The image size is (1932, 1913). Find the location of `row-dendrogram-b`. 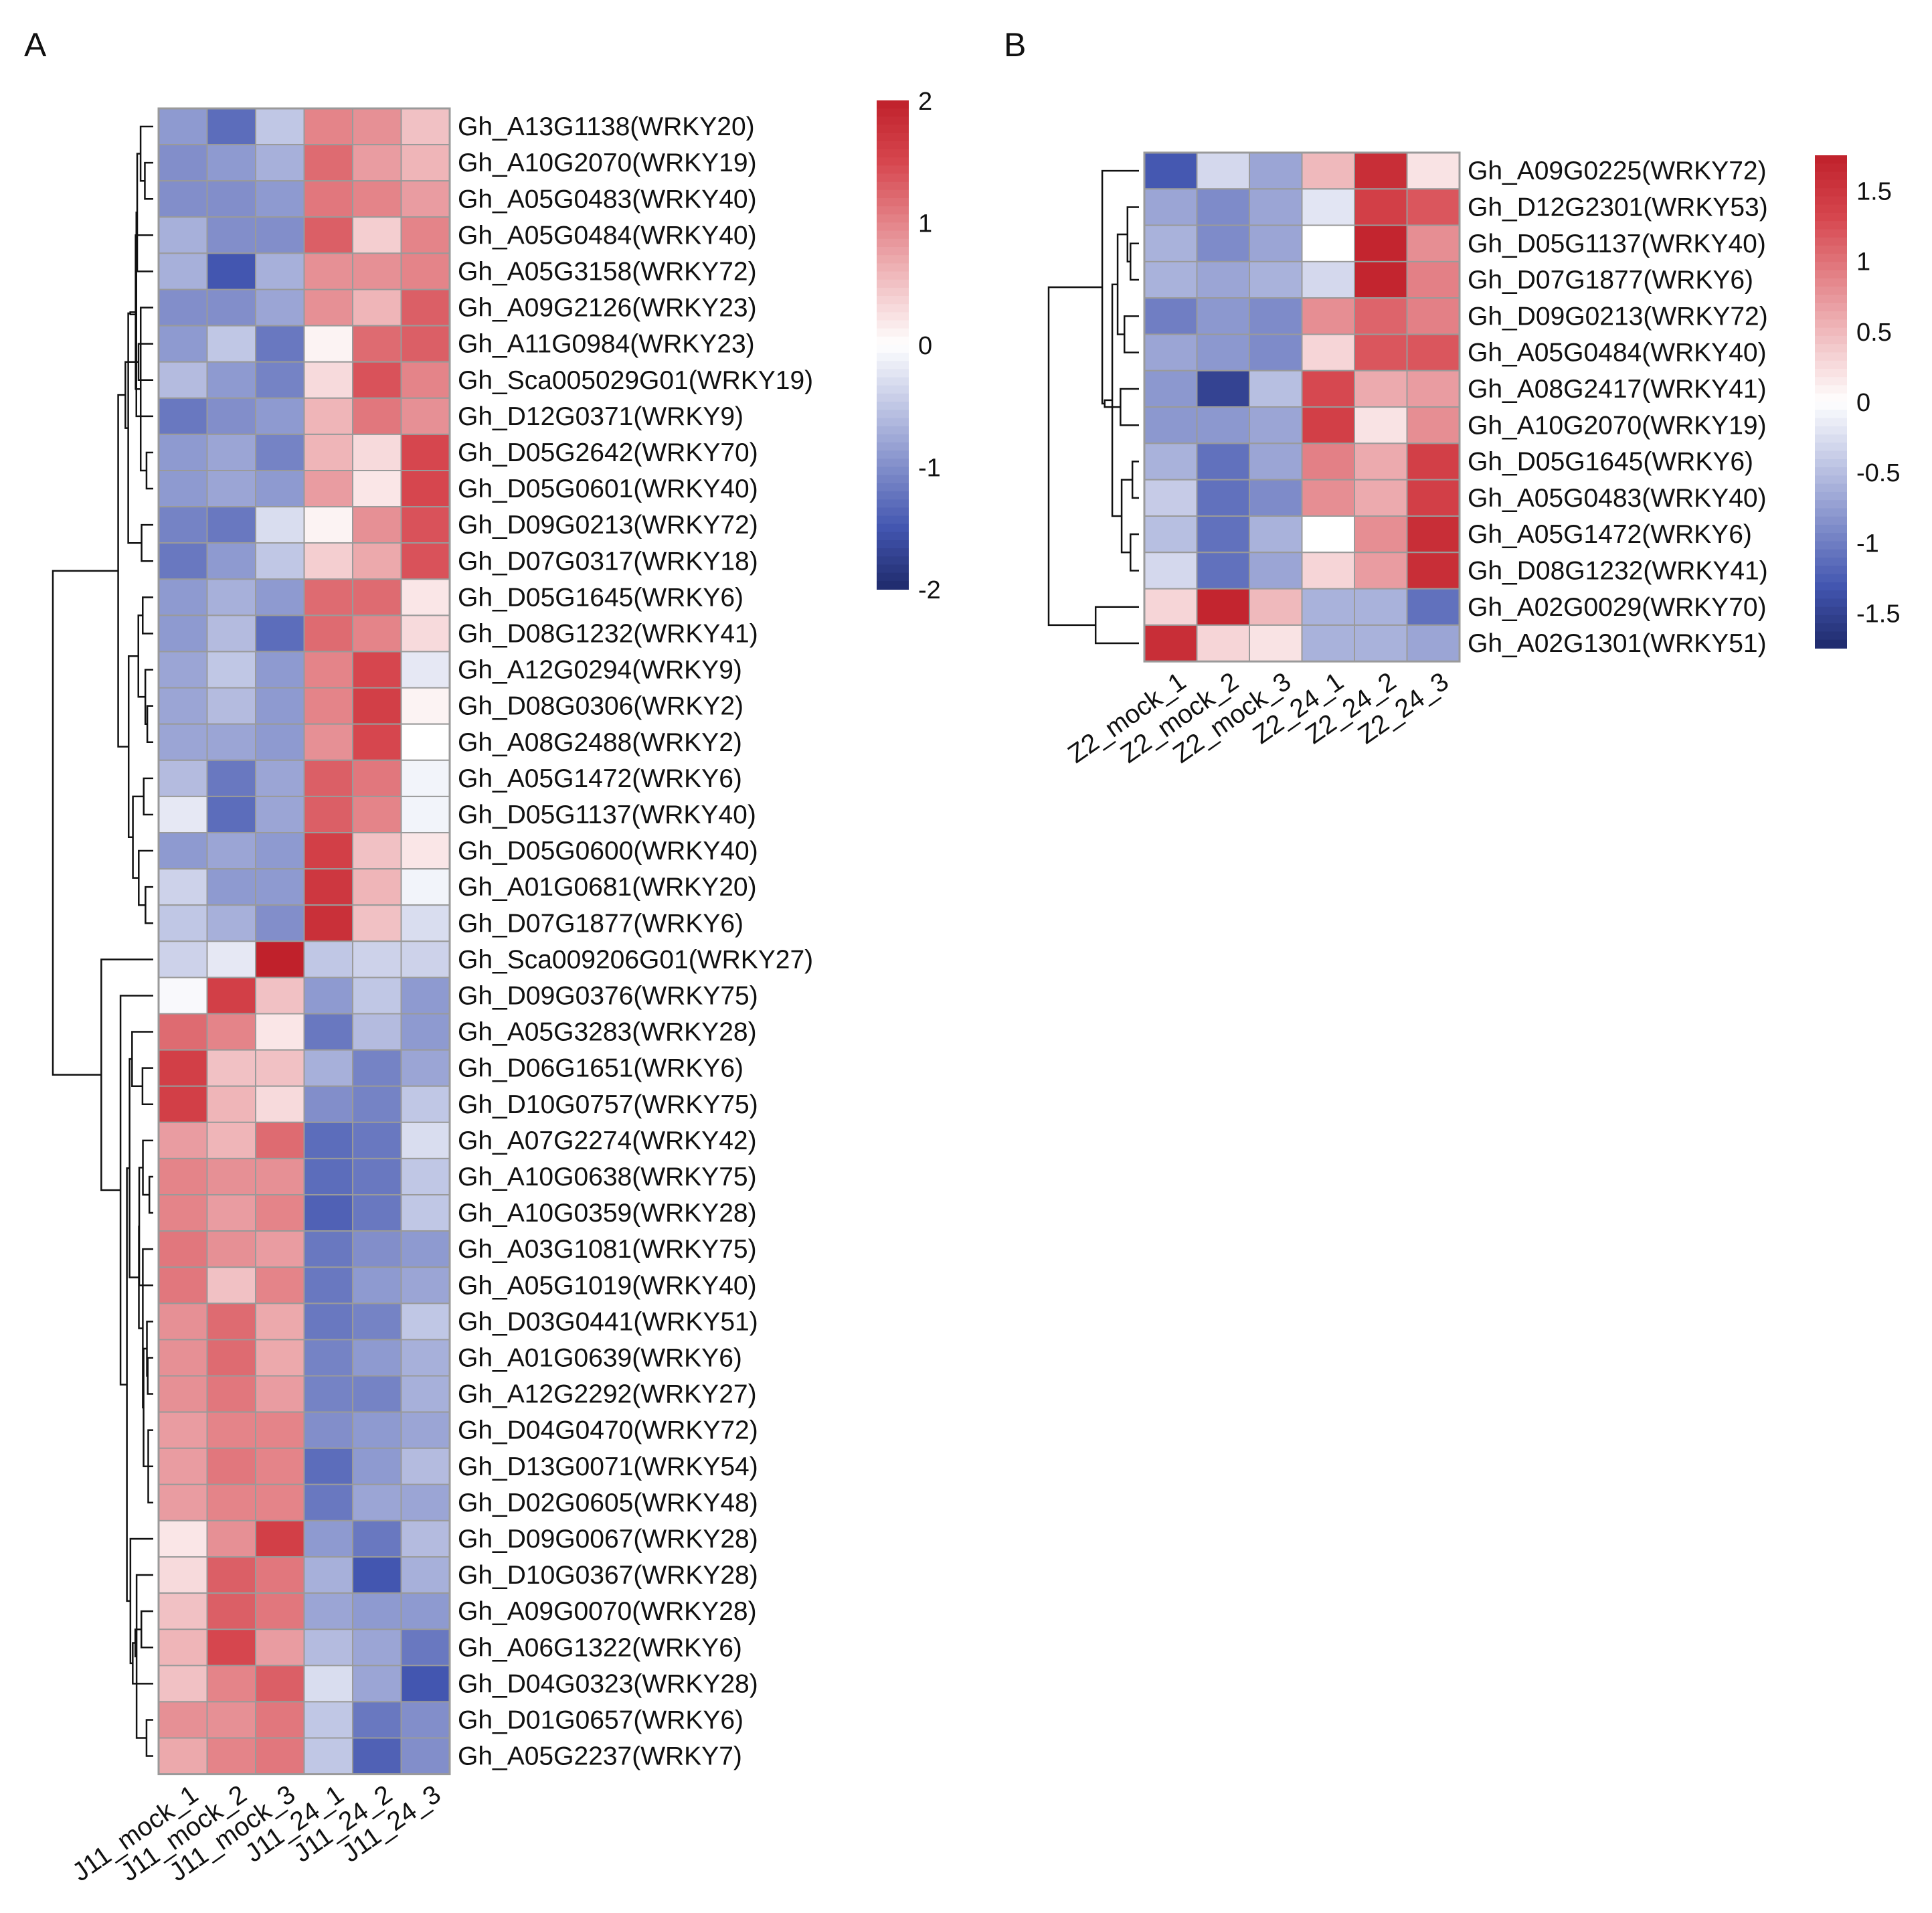

row-dendrogram-b is located at coordinates (1093, 407).